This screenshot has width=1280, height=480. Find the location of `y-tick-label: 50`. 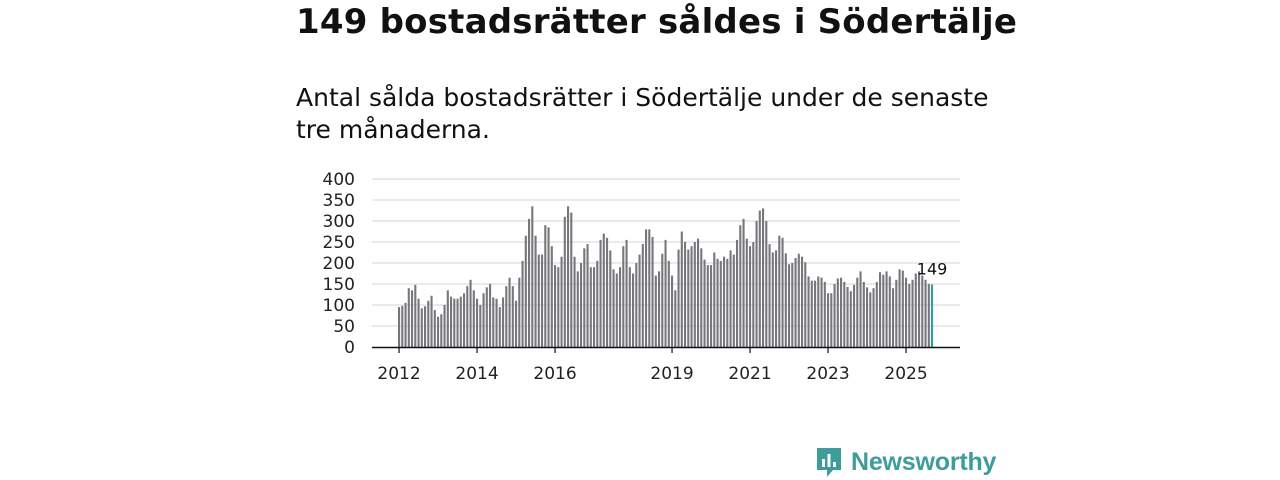

y-tick-label: 50 is located at coordinates (344, 327).